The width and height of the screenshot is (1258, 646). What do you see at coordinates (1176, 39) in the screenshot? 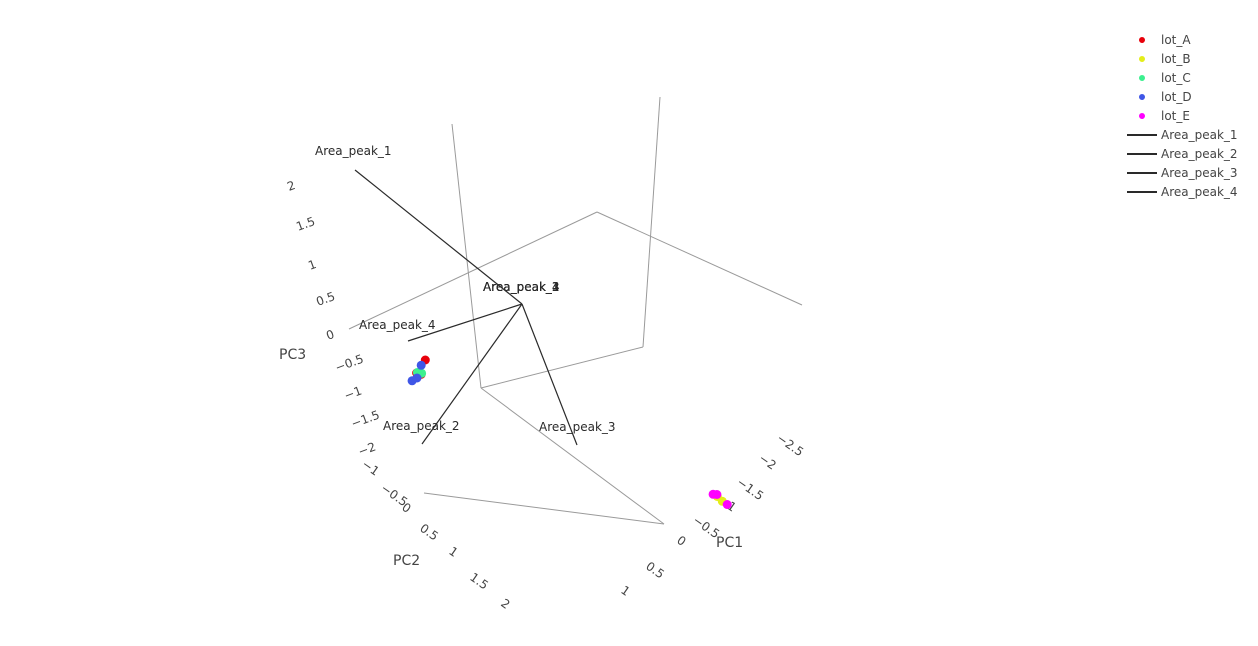
I see `legend-label: lot_A` at bounding box center [1176, 39].